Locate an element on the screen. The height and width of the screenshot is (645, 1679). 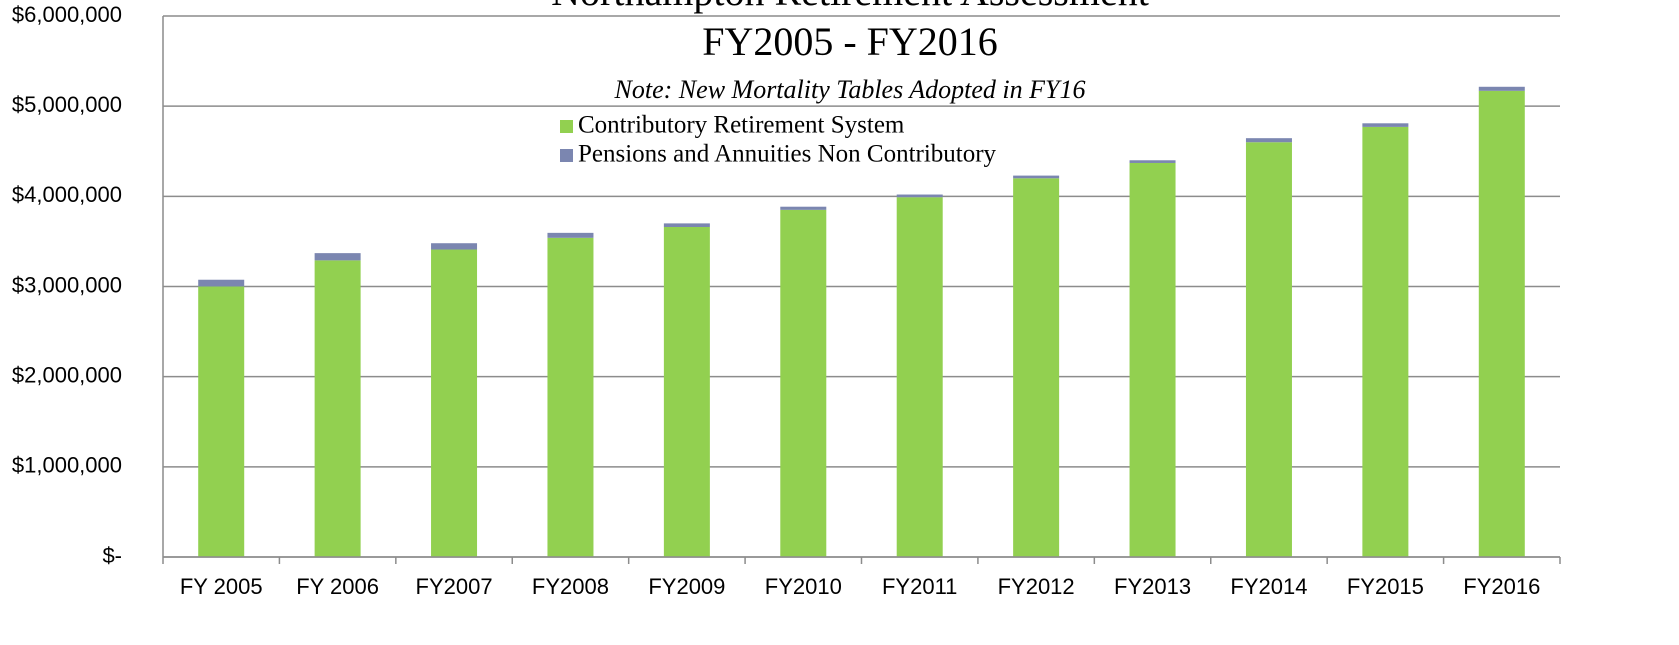
x-tick-label: FY2010 is located at coordinates (803, 586).